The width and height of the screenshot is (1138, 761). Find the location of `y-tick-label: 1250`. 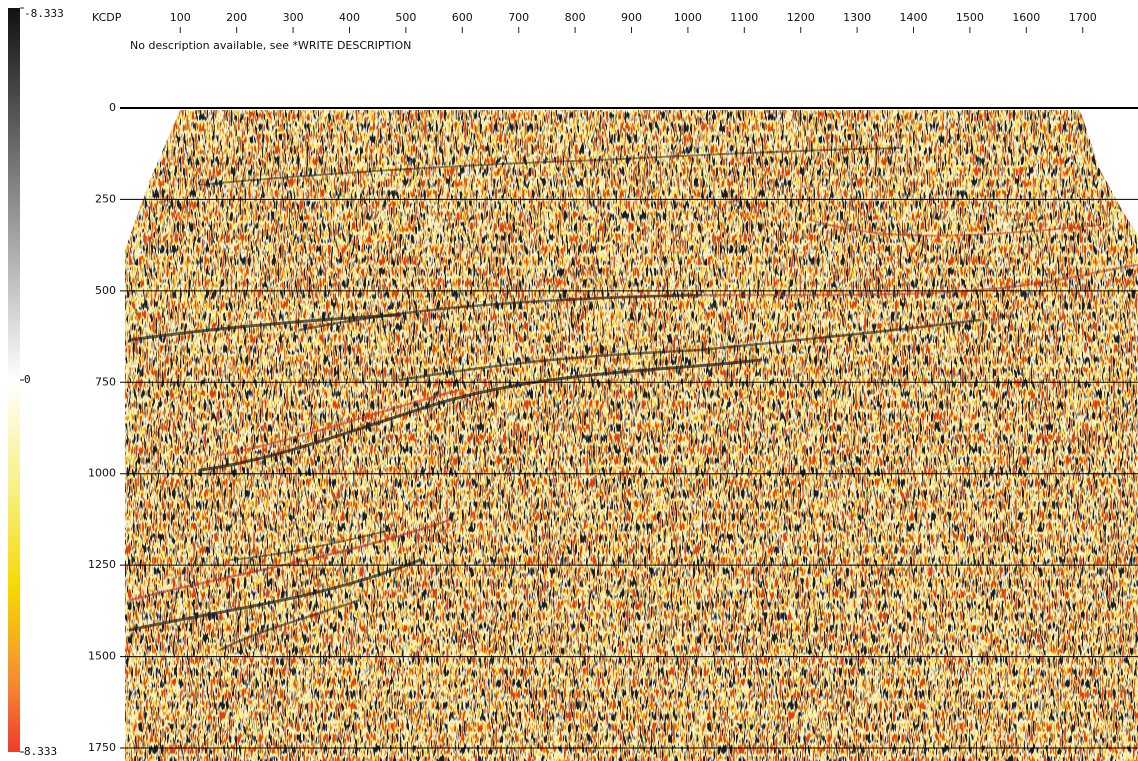

y-tick-label: 1250 is located at coordinates (102, 564).